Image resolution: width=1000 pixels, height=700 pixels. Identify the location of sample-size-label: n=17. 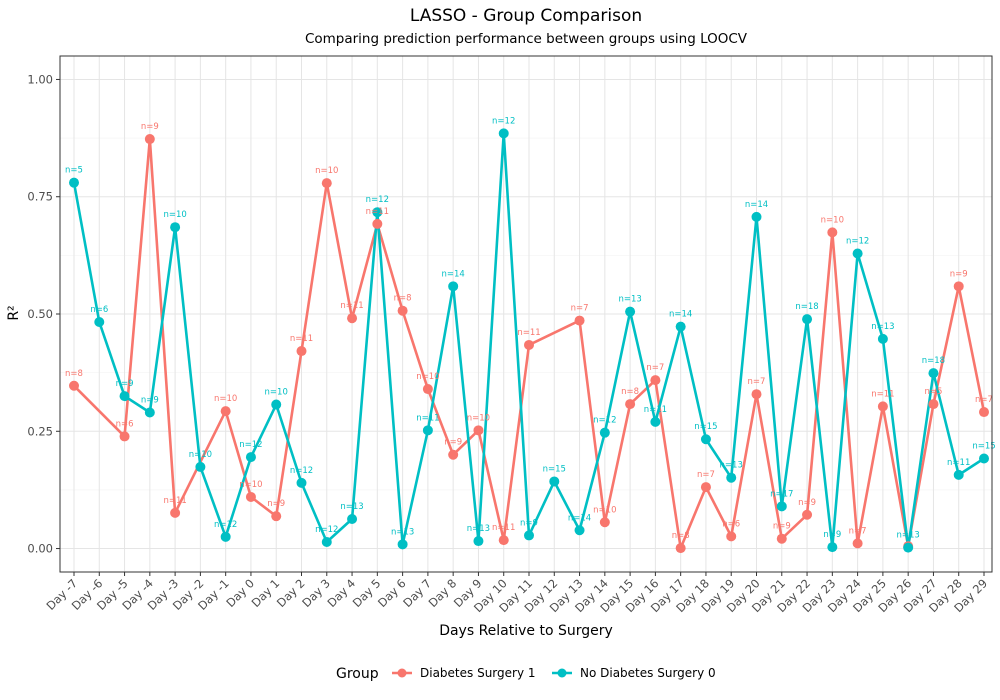
(781, 494).